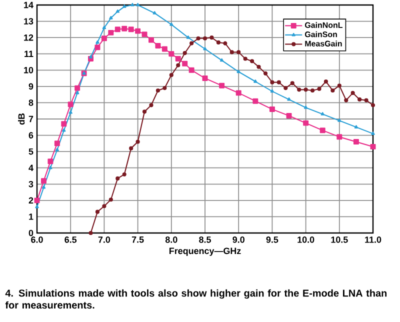  I want to click on y-tick-label: 13, so click(29, 21).